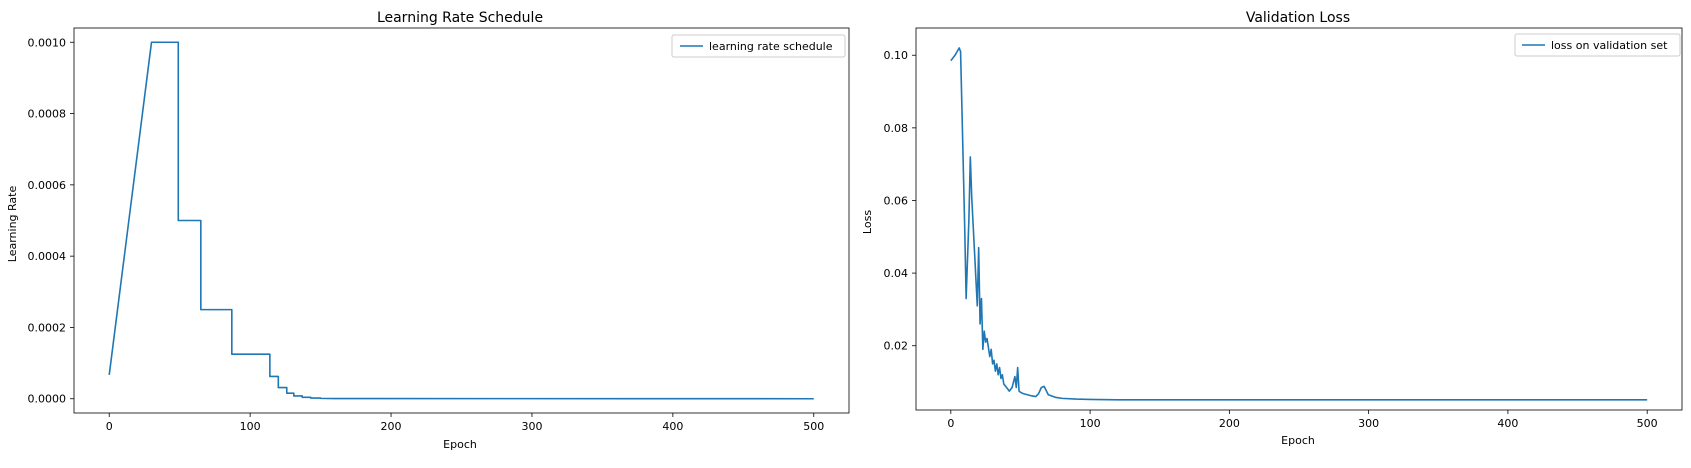  I want to click on legend: learning rate schedule, so click(758, 46).